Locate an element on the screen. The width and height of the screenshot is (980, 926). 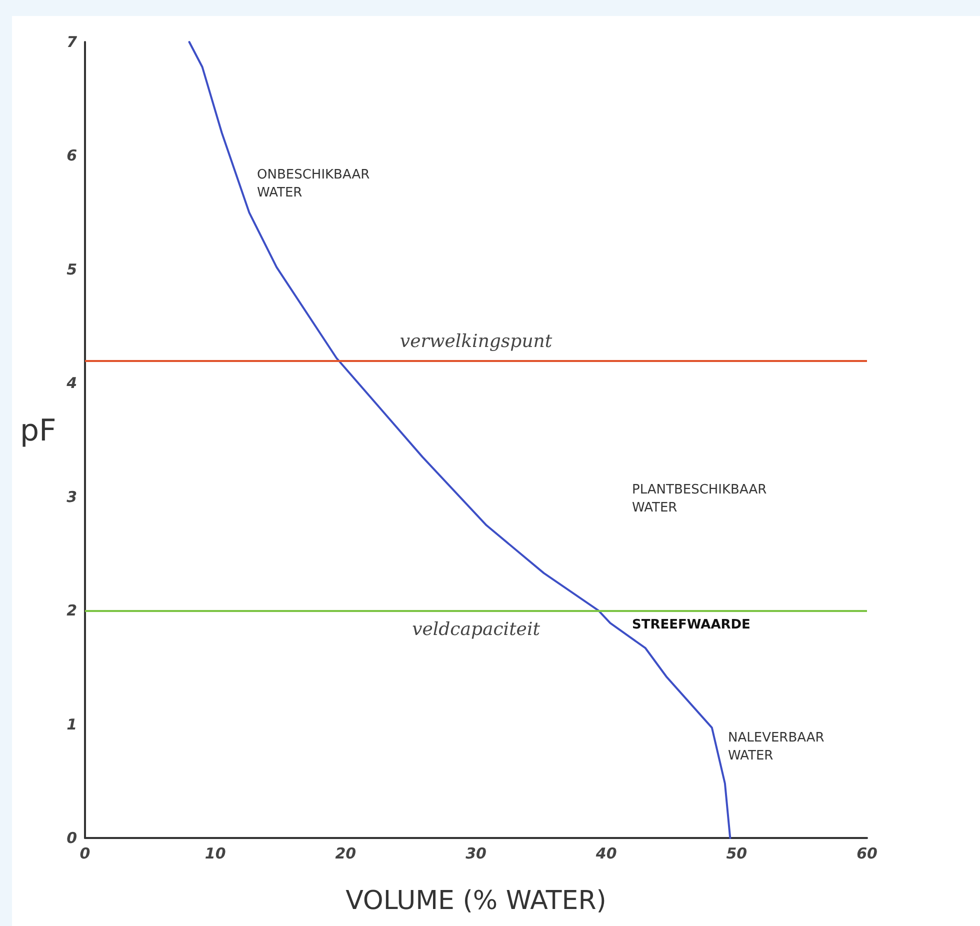
y-tick-label: 3 is located at coordinates (71, 497).